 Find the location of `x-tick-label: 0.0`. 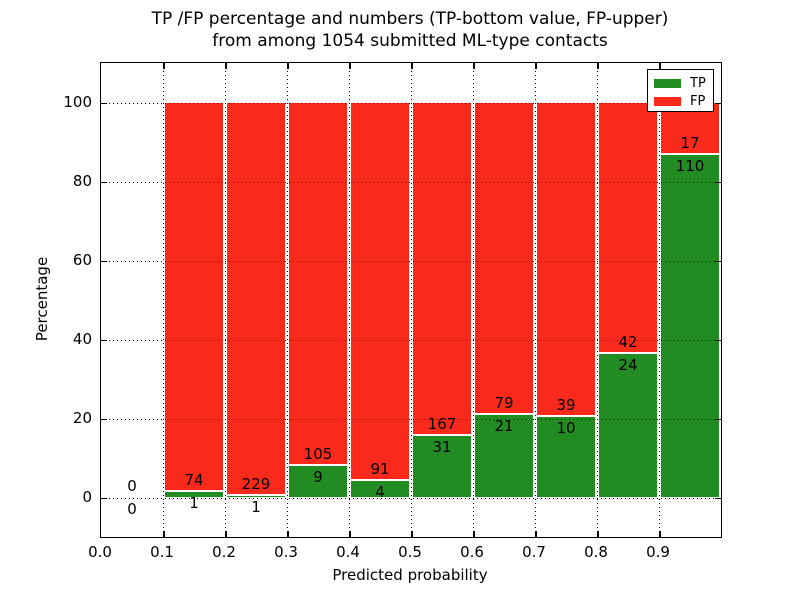

x-tick-label: 0.0 is located at coordinates (100, 552).